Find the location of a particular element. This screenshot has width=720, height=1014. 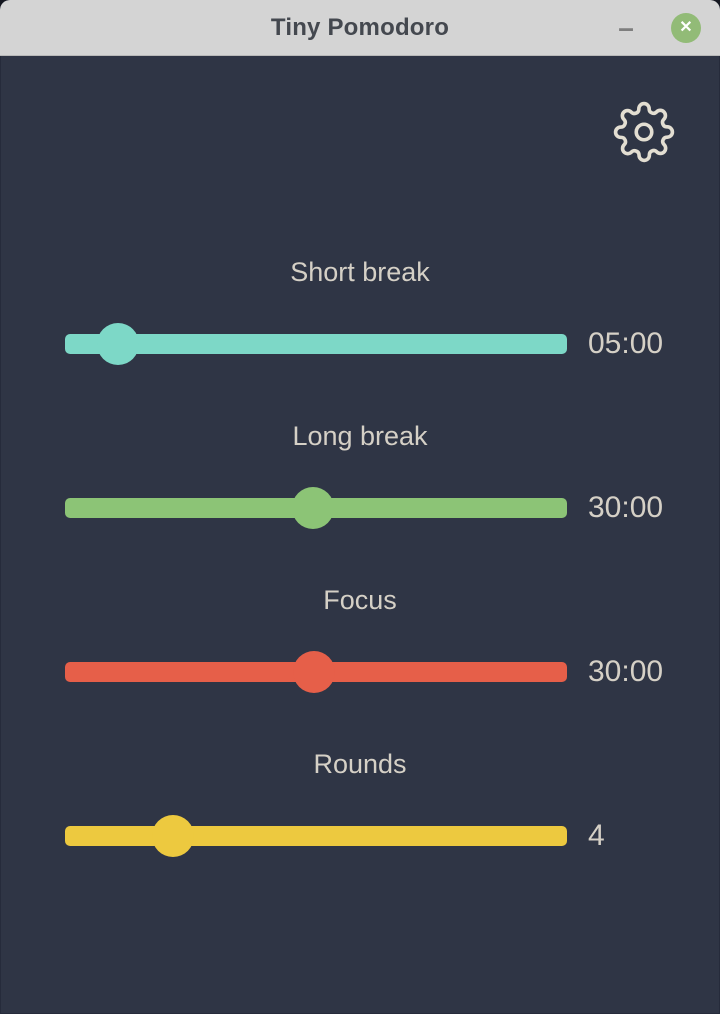

gear-icon is located at coordinates (645, 132).